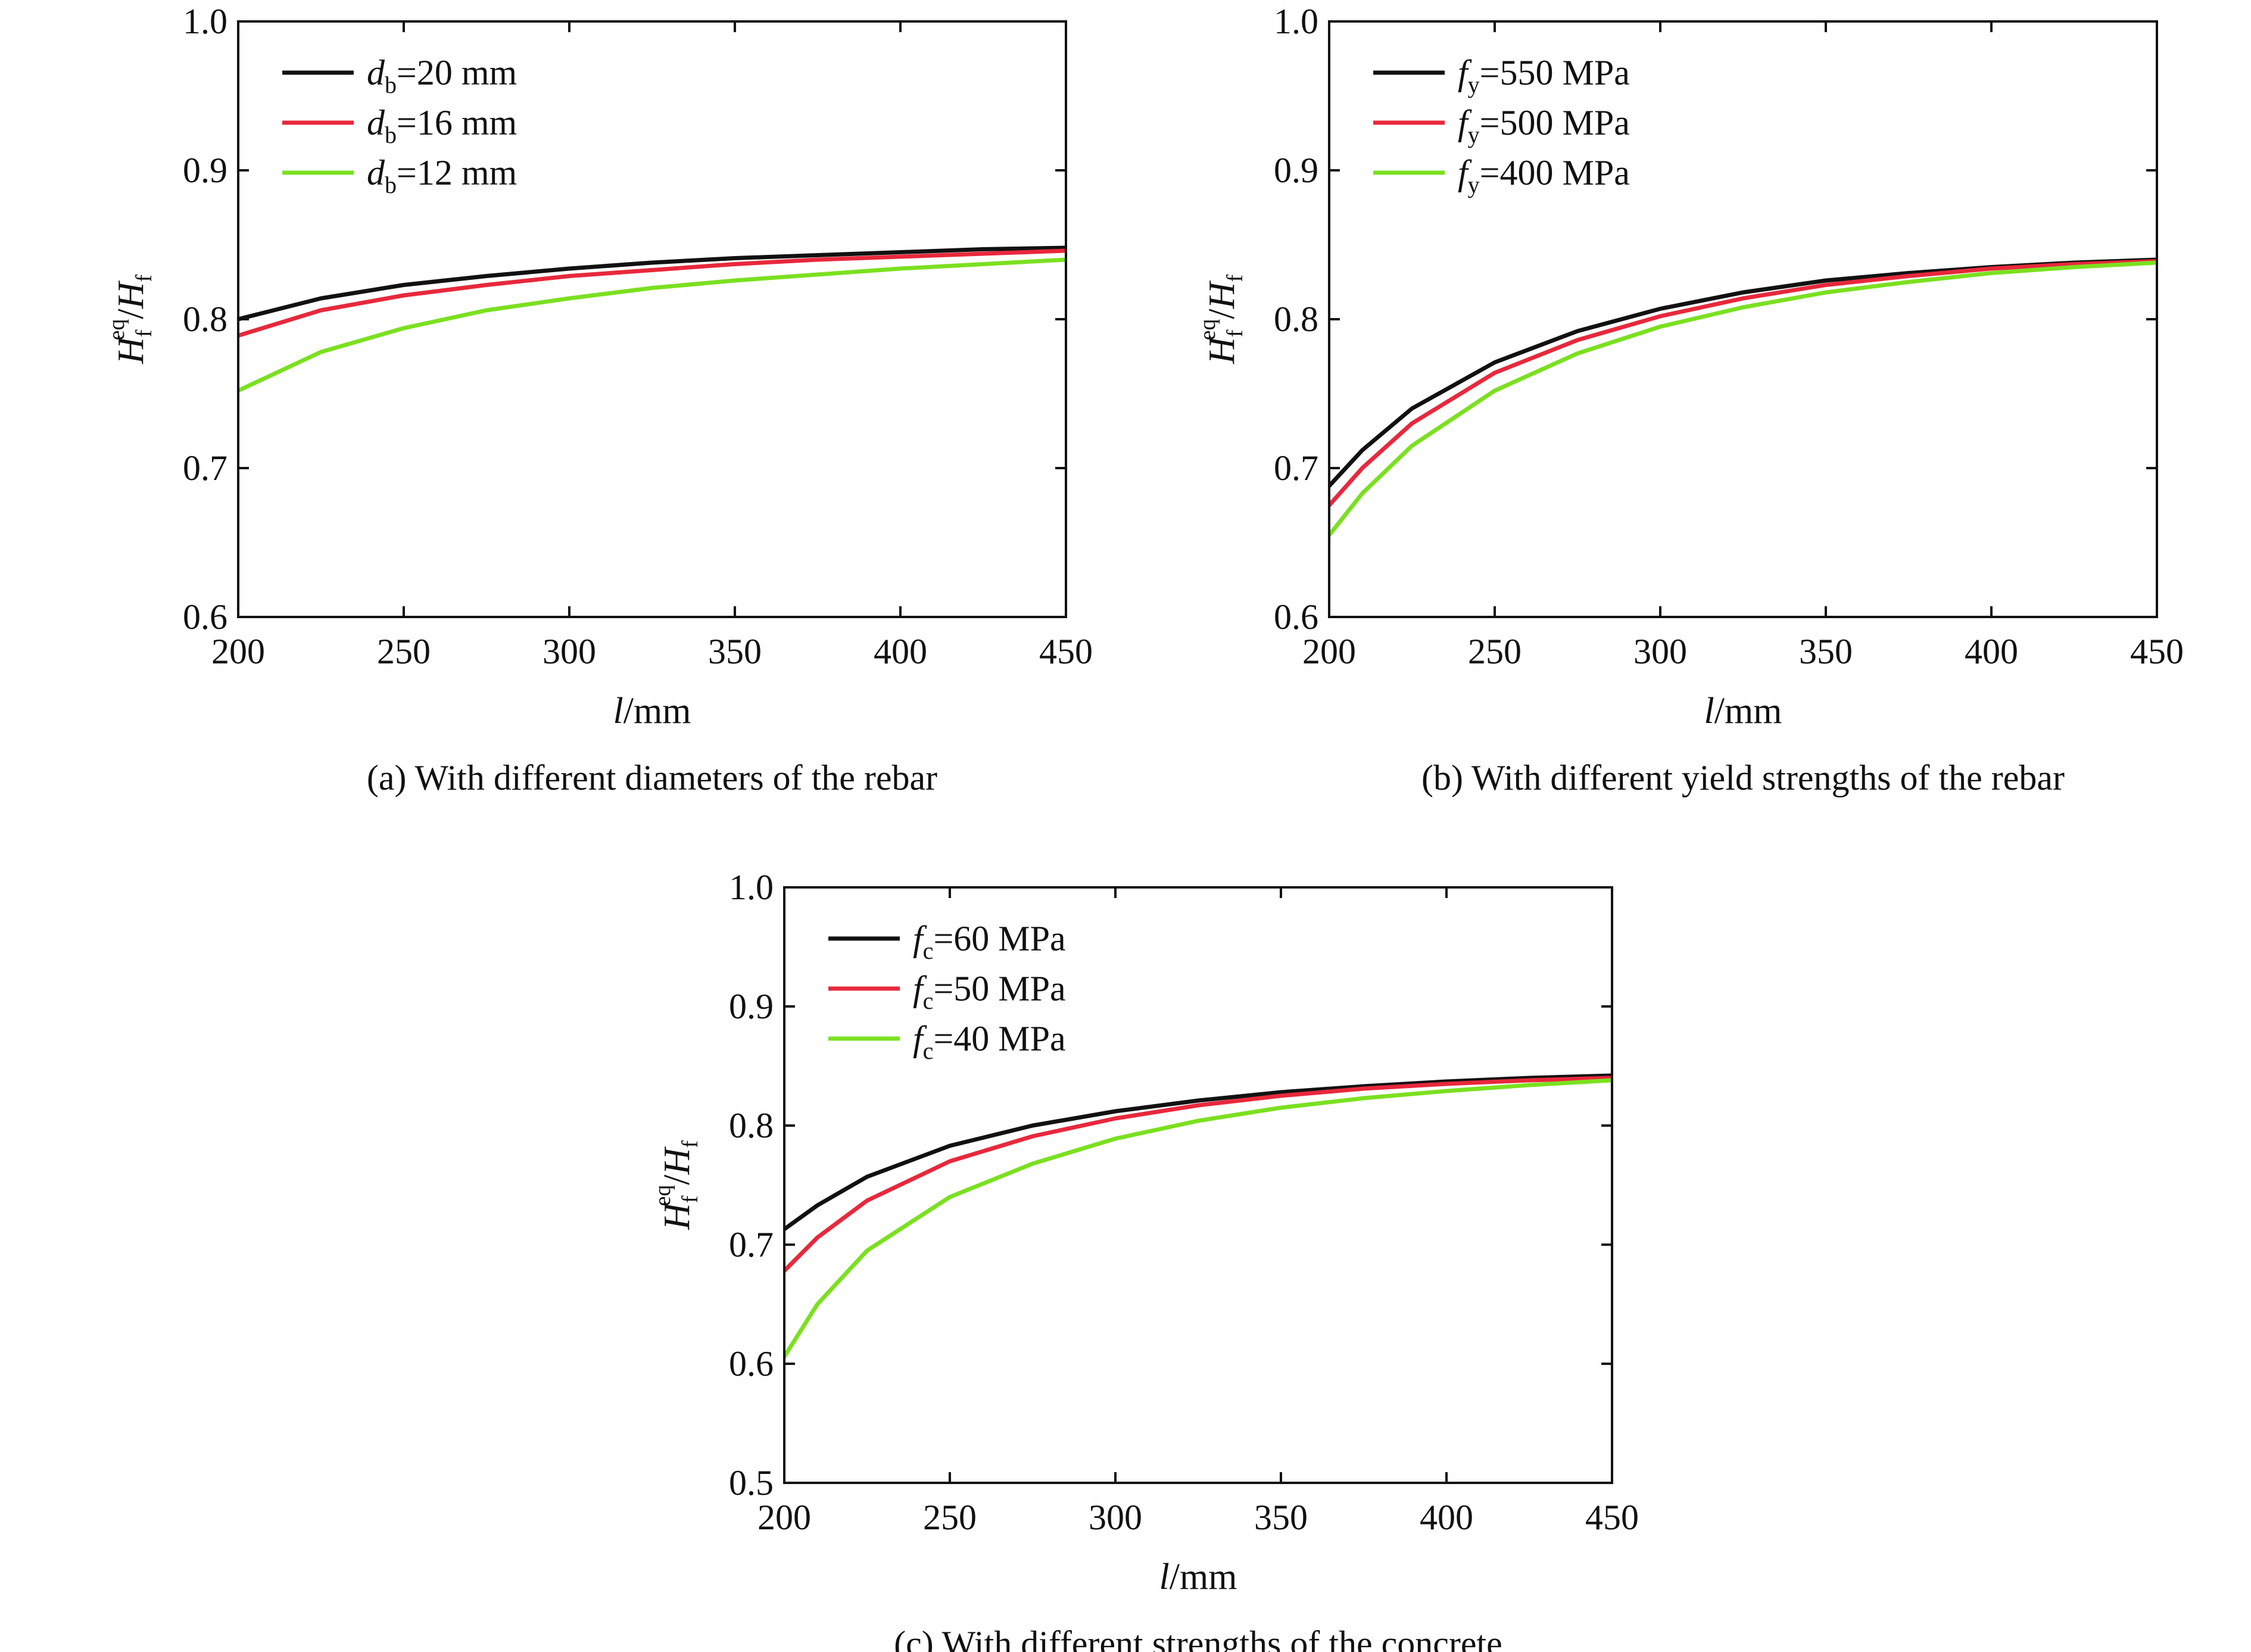  I want to click on legend-label-2: fc=50 MPa, so click(989, 991).